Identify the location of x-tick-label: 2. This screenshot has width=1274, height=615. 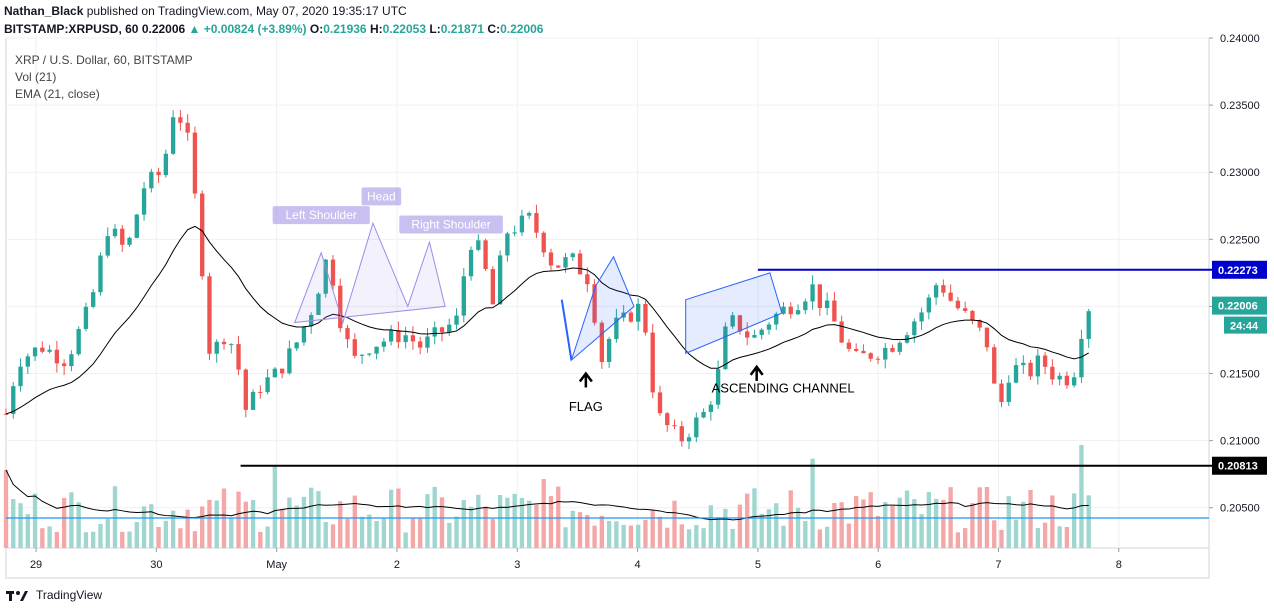
(397, 565).